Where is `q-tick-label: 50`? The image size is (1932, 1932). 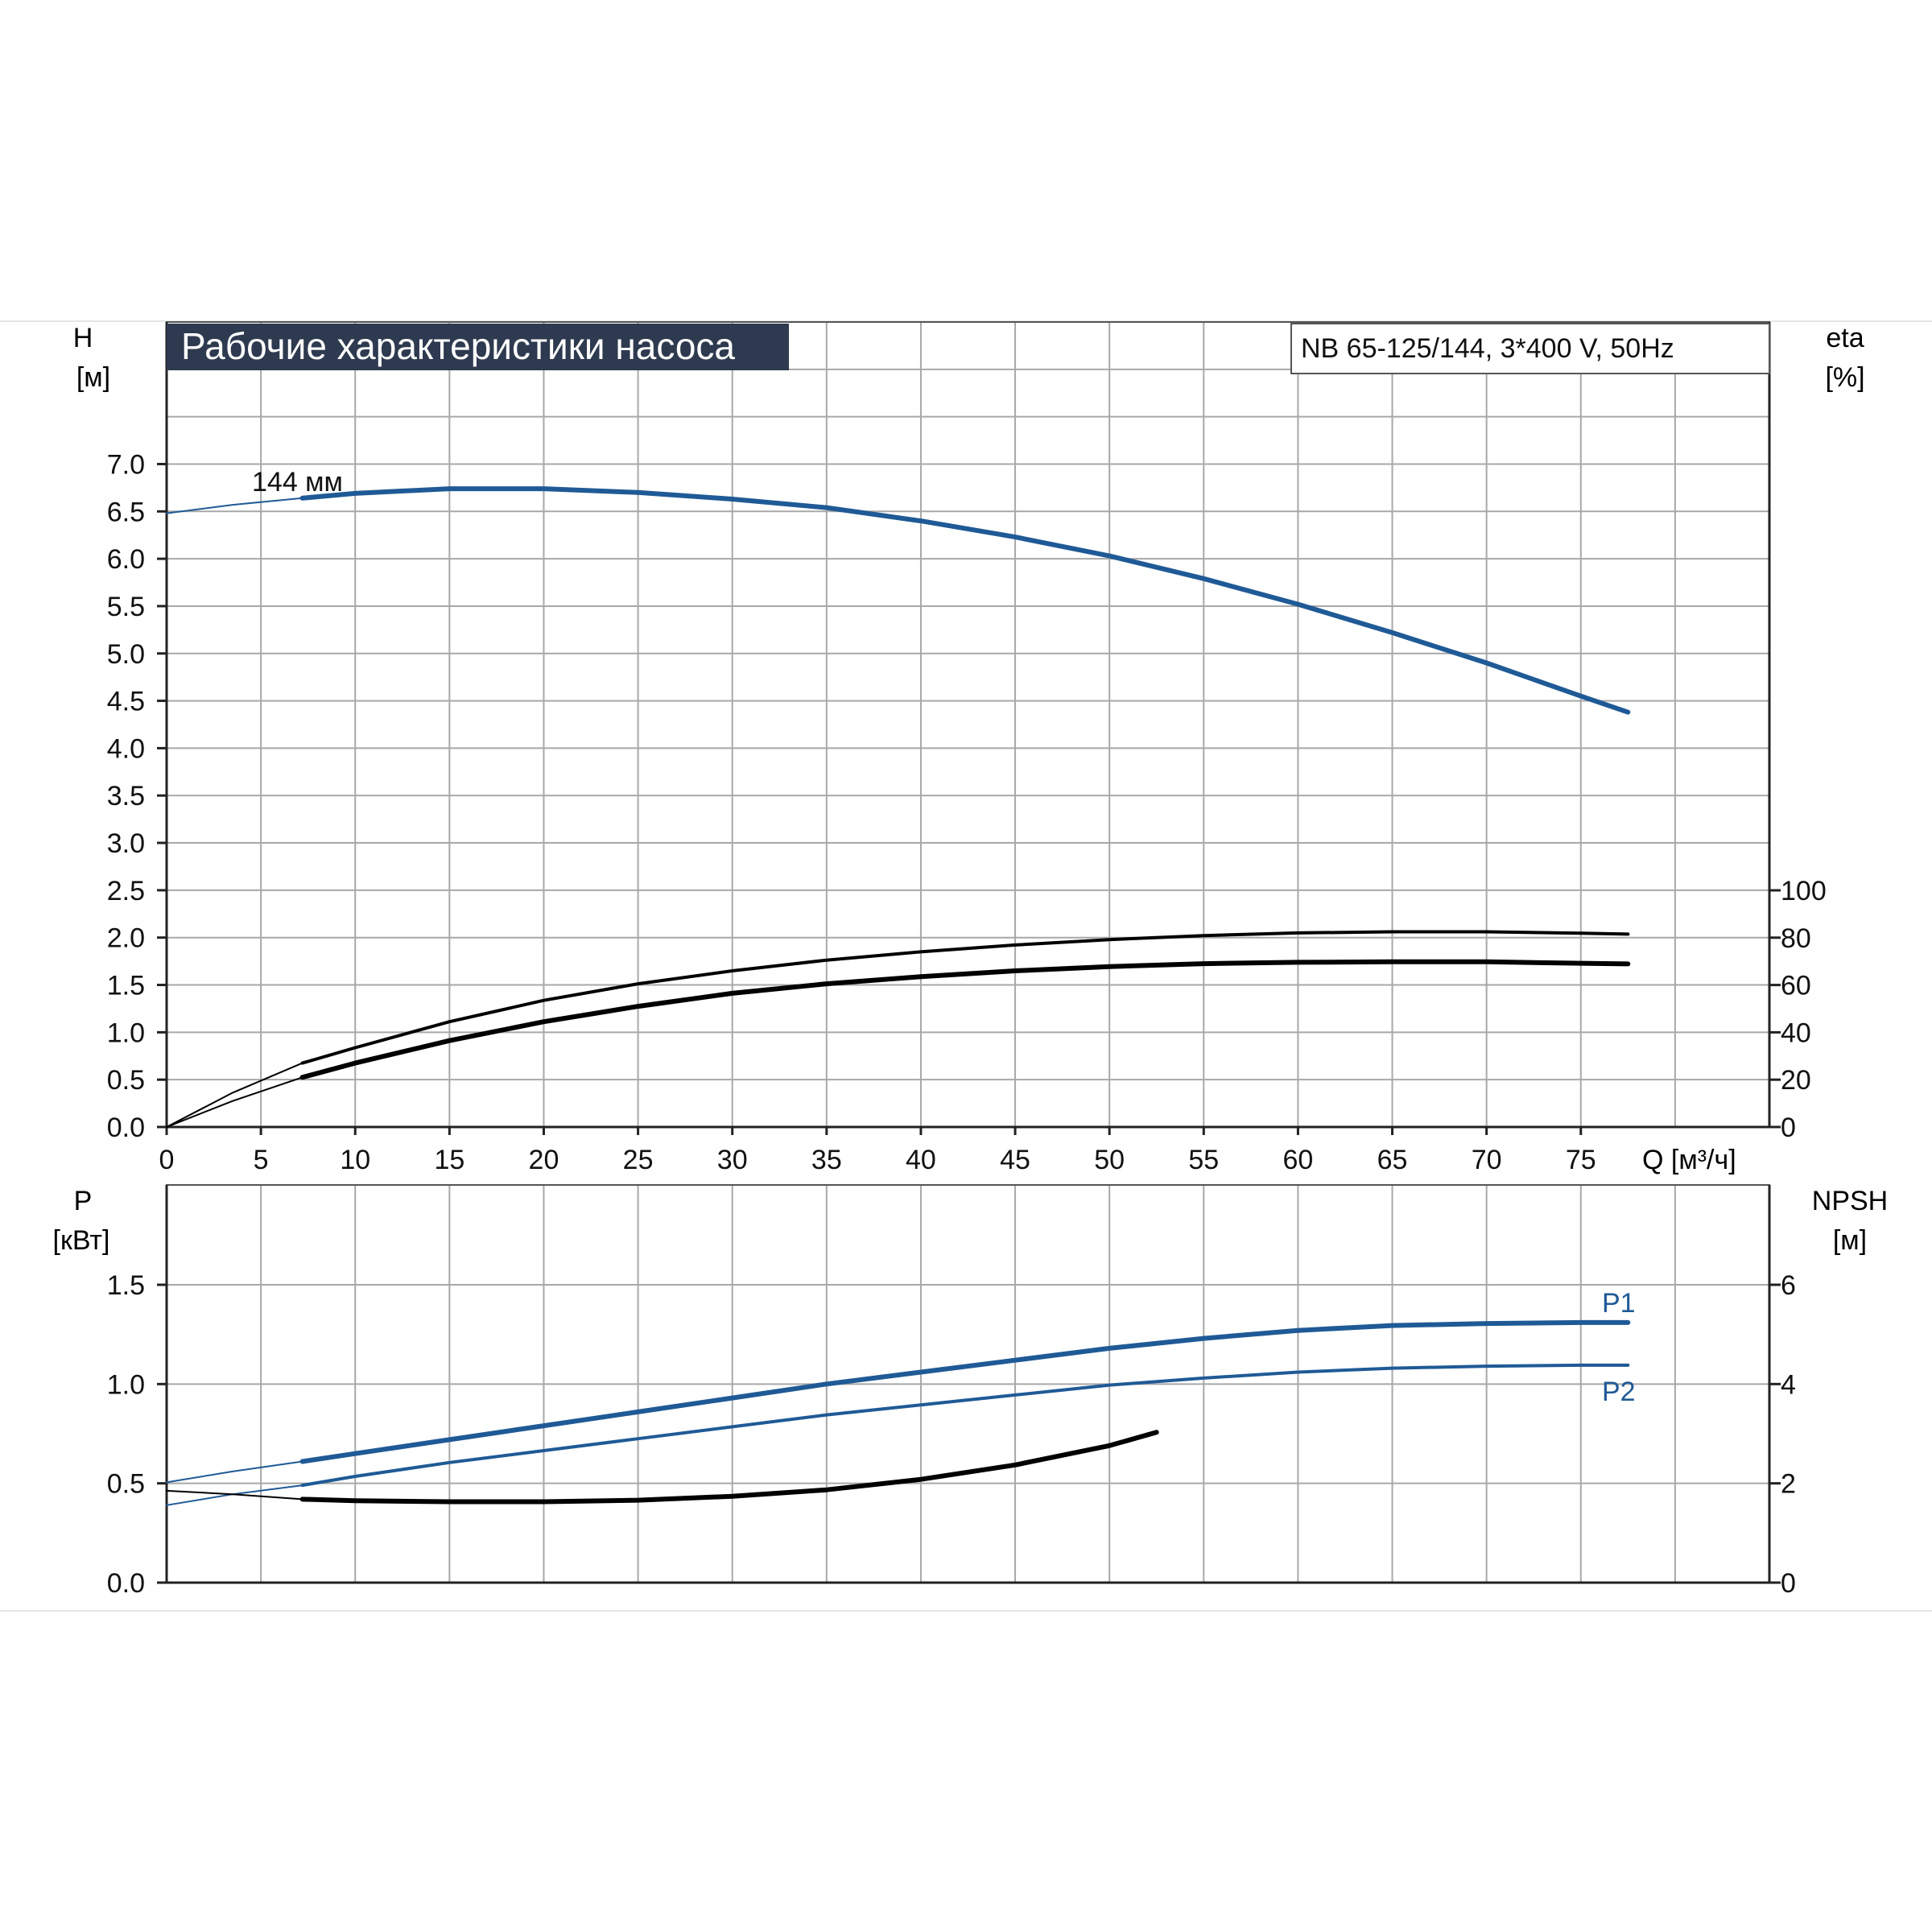
q-tick-label: 50 is located at coordinates (1109, 1160).